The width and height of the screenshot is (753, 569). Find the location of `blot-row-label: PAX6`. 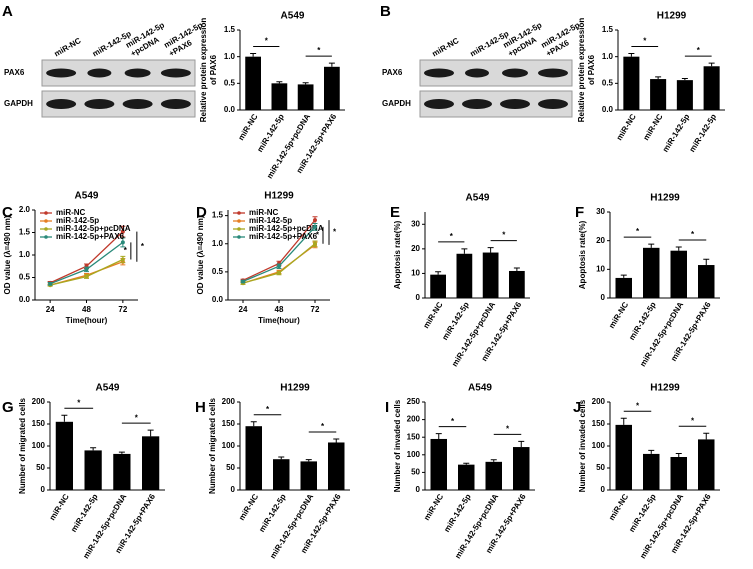

blot-row-label: PAX6 is located at coordinates (14, 72).